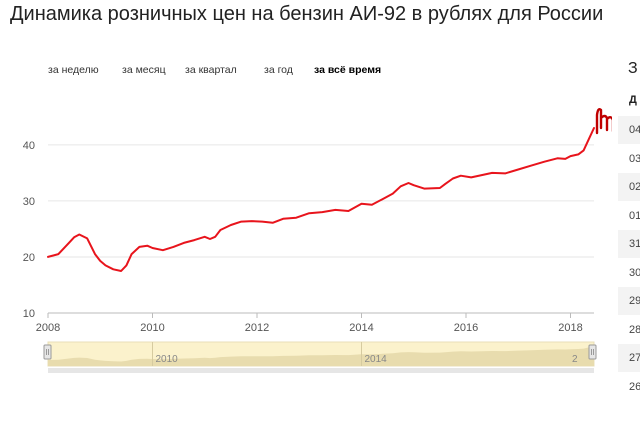 Image resolution: width=640 pixels, height=426 pixels. What do you see at coordinates (575, 359) in the screenshot?
I see `navigator-tick-label: 2` at bounding box center [575, 359].